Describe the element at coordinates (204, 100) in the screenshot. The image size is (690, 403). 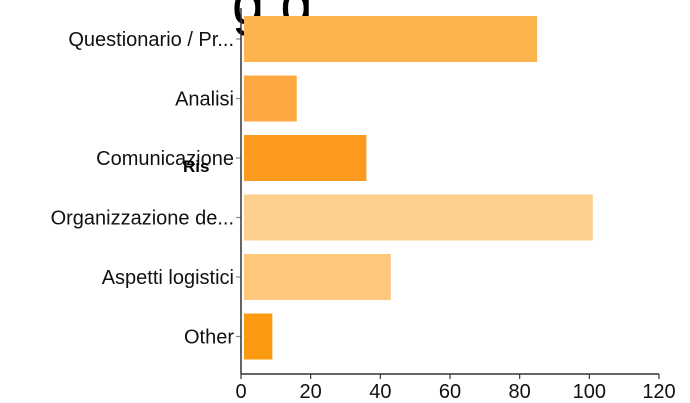
I see `category-label-1: Analisi` at that location.